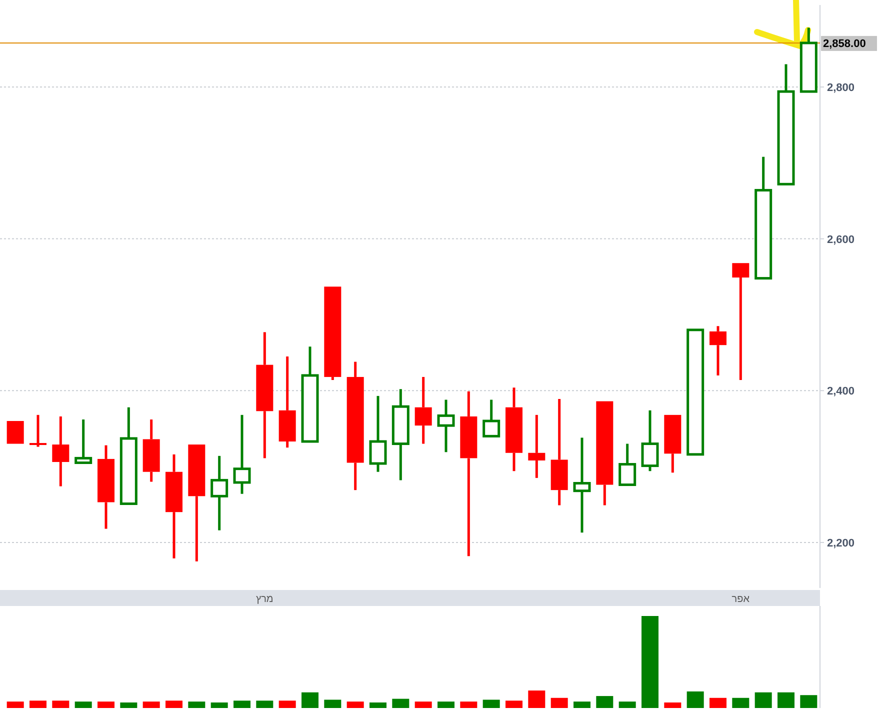 This screenshot has height=710, width=879. What do you see at coordinates (841, 240) in the screenshot?
I see `y-tick-label: 2,600` at bounding box center [841, 240].